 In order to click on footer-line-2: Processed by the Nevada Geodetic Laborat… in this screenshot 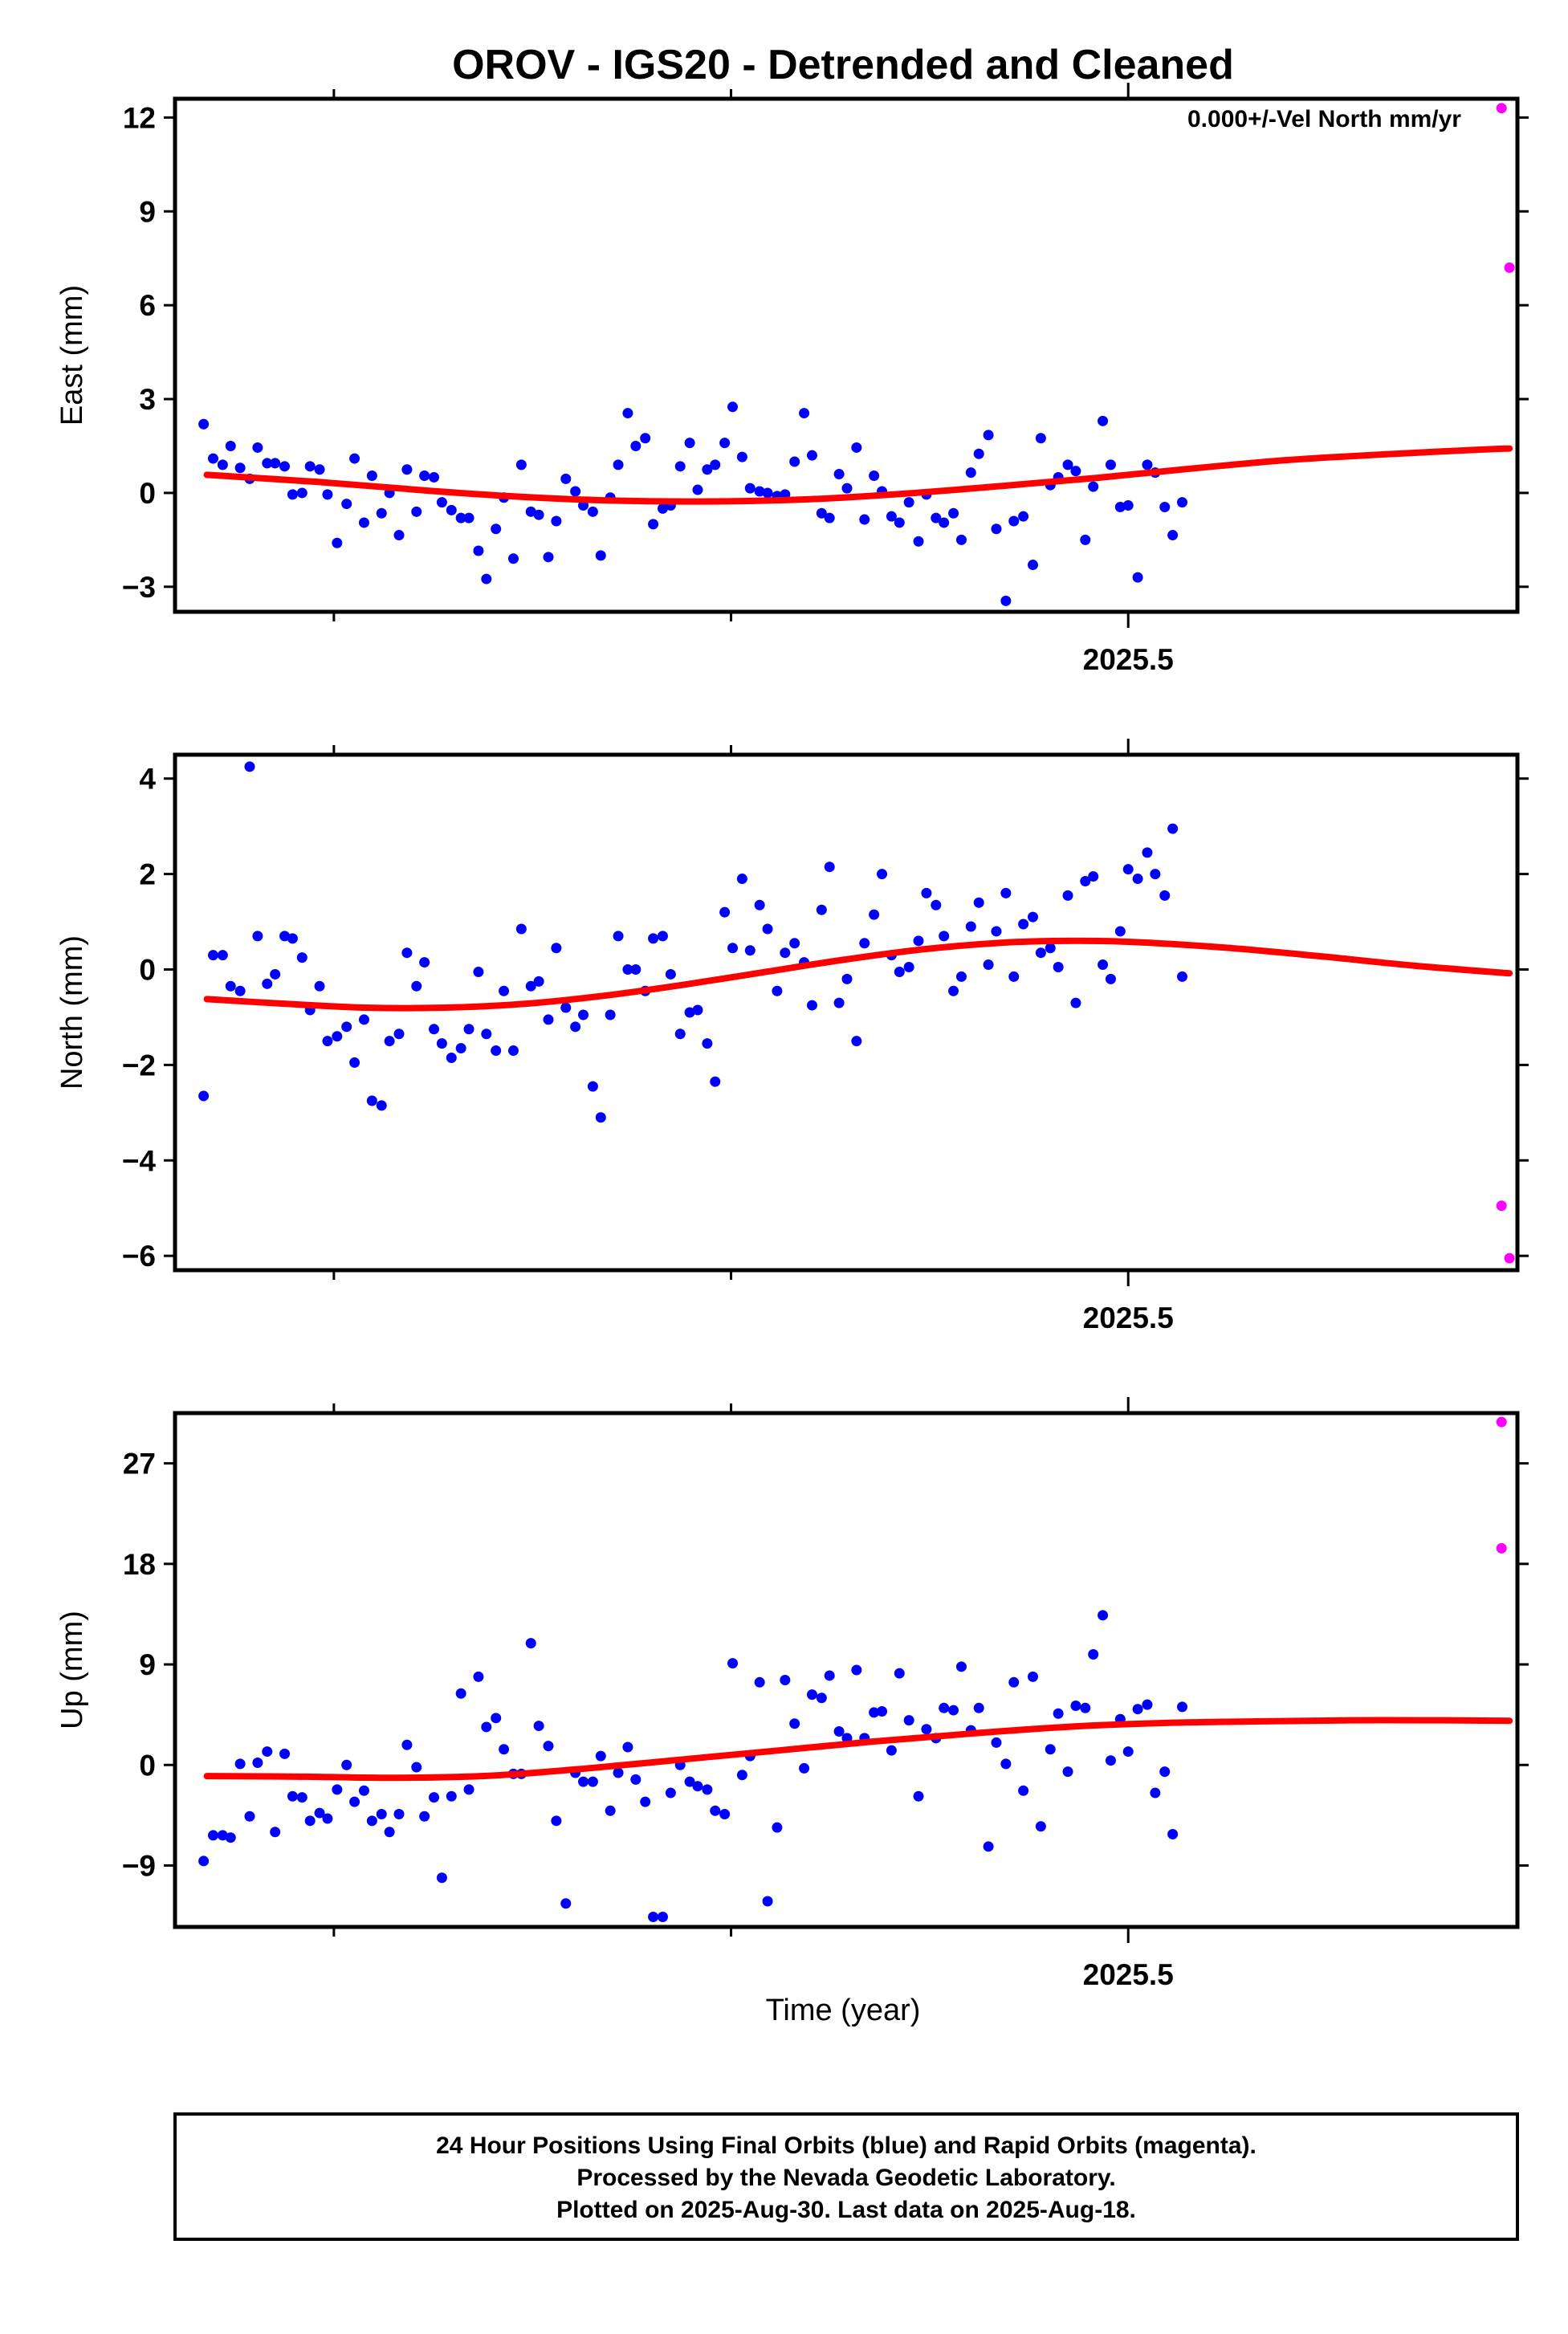, I will do `click(845, 2178)`.